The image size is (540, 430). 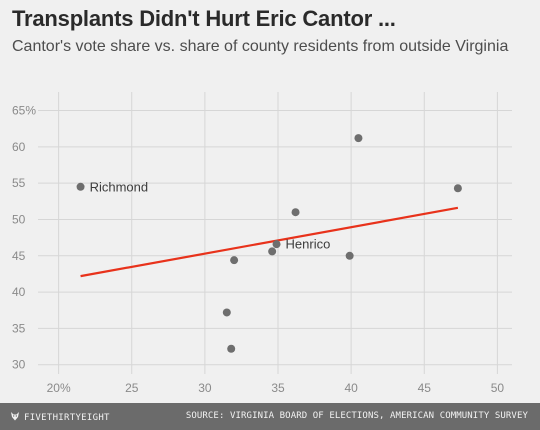 I want to click on point-label: Richmond, so click(x=119, y=186).